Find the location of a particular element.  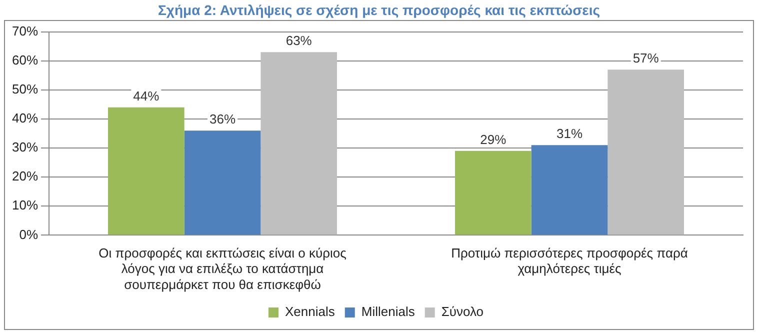

x-tick-label: Προτιμώ περισσότερες προσφορές παρά χαμηλότερες τιμές is located at coordinates (569, 261).